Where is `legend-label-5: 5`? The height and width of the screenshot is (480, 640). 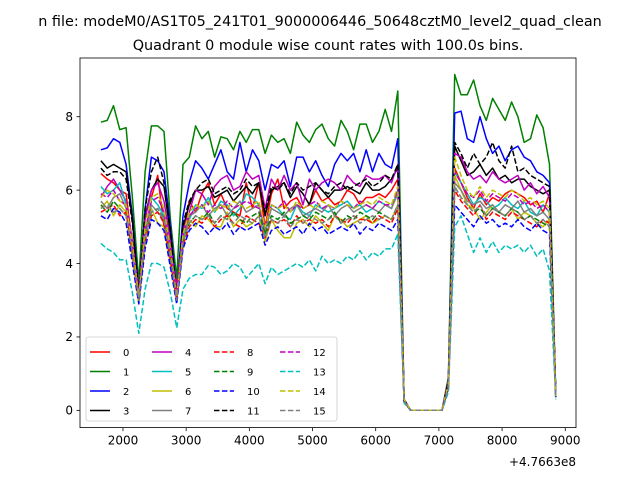 legend-label-5: 5 is located at coordinates (188, 372).